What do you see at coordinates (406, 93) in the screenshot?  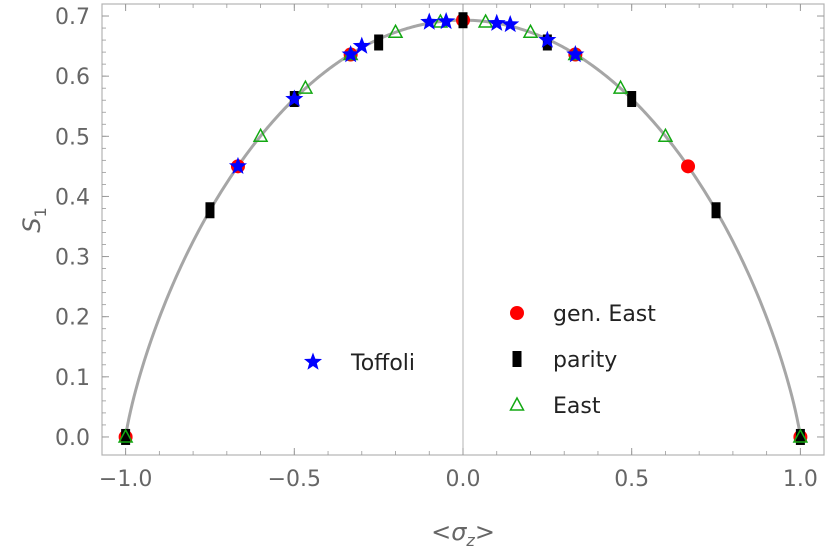 I see `series-toffoli` at bounding box center [406, 93].